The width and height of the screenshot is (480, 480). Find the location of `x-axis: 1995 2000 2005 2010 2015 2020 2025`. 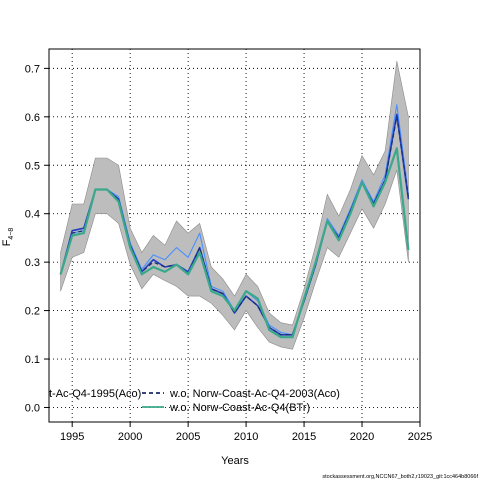

x-axis: 1995 2000 2005 2010 2015 2020 2025 is located at coordinates (246, 432).